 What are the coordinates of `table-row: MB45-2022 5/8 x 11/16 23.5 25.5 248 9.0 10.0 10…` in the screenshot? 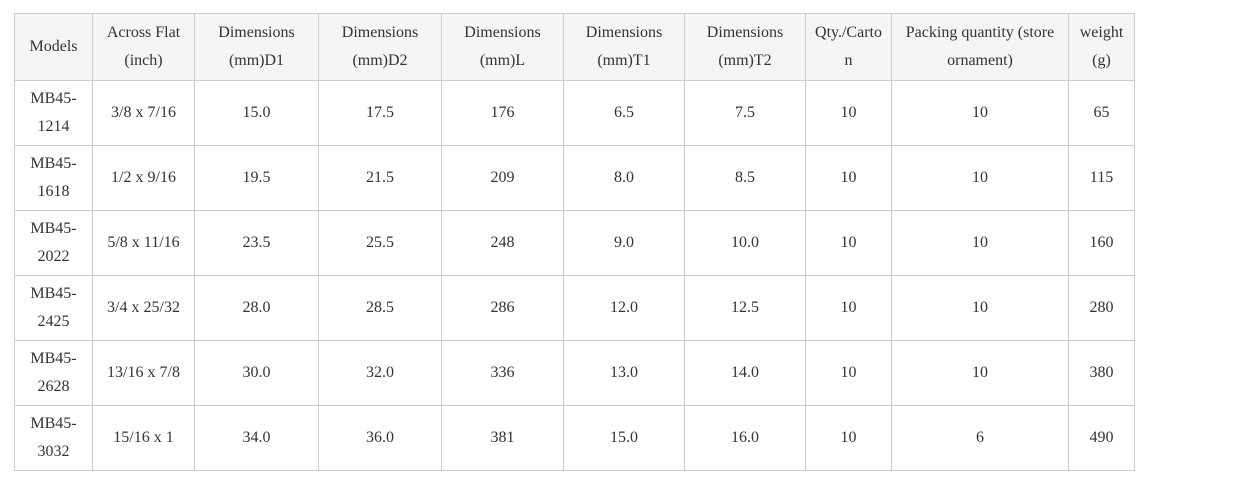 It's located at (574, 243).